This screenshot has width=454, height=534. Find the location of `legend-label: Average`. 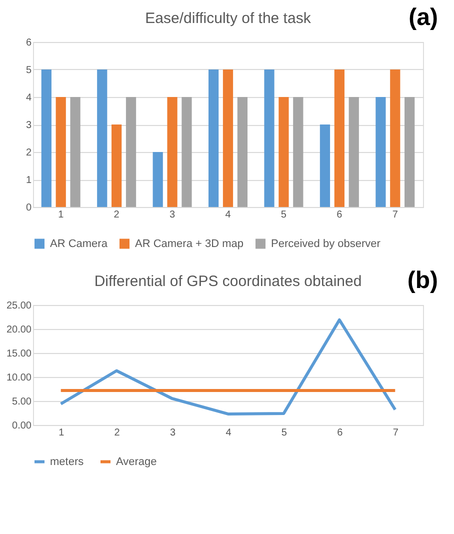

legend-label: Average is located at coordinates (136, 462).